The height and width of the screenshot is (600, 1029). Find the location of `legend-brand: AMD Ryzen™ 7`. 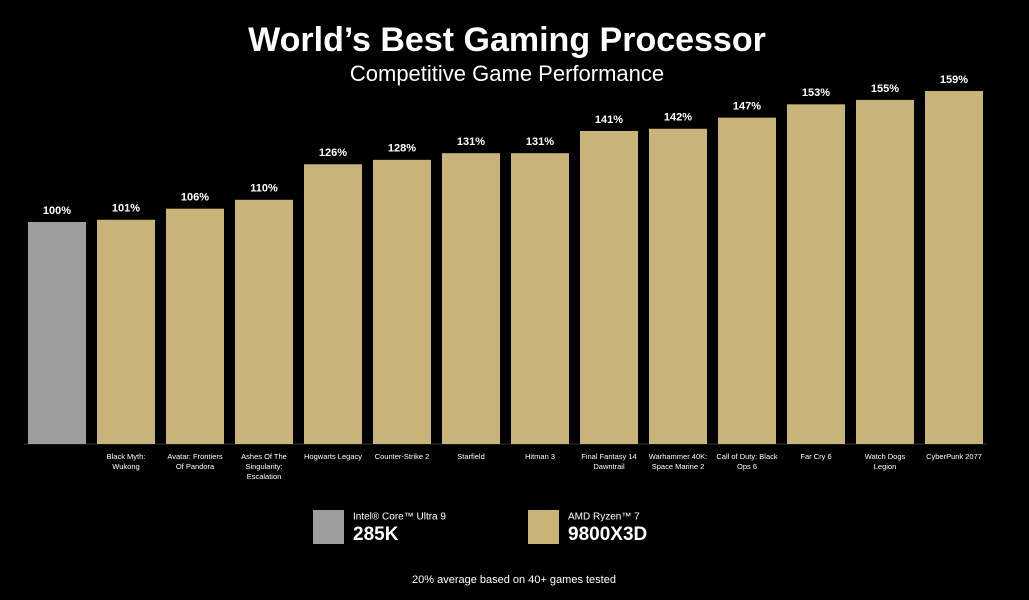

legend-brand: AMD Ryzen™ 7 is located at coordinates (604, 517).